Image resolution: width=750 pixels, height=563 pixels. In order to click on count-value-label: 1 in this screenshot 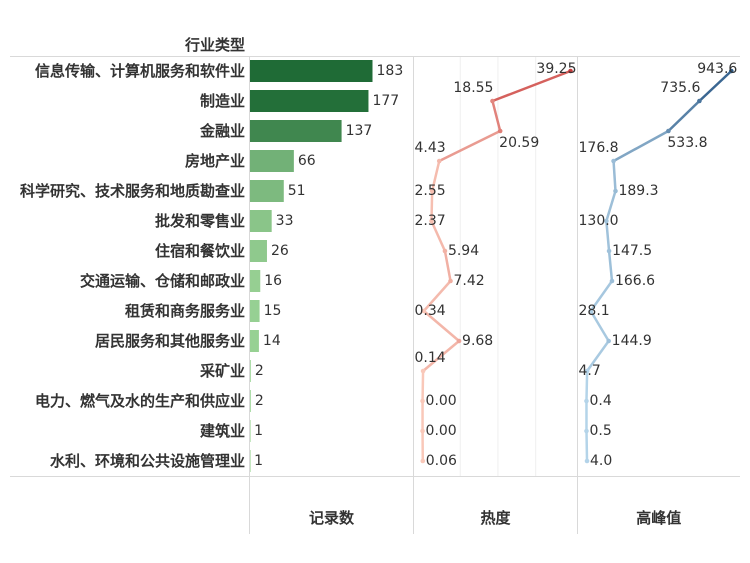, I will do `click(258, 461)`.